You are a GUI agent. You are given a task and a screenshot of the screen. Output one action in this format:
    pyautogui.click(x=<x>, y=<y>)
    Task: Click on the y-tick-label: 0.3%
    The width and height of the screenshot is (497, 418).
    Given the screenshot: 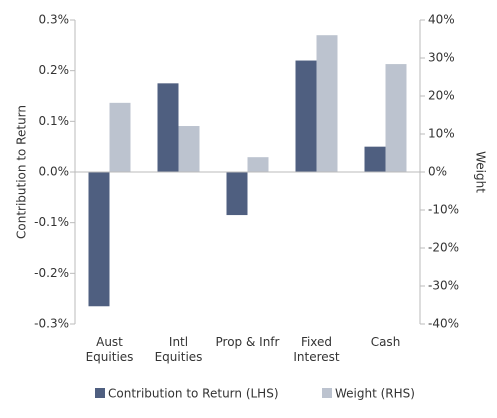 What is the action you would take?
    pyautogui.click(x=54, y=20)
    